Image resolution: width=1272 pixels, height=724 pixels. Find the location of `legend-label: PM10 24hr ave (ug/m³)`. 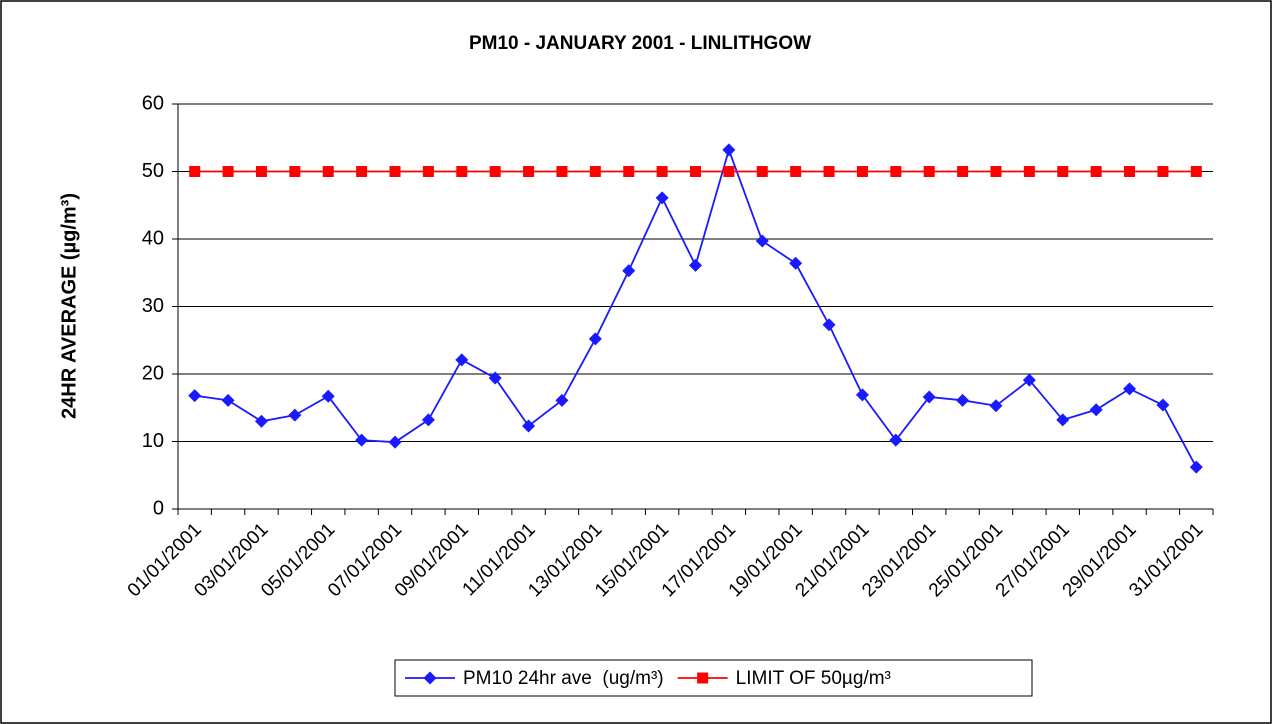

legend-label: PM10 24hr ave (ug/m³) is located at coordinates (563, 678).